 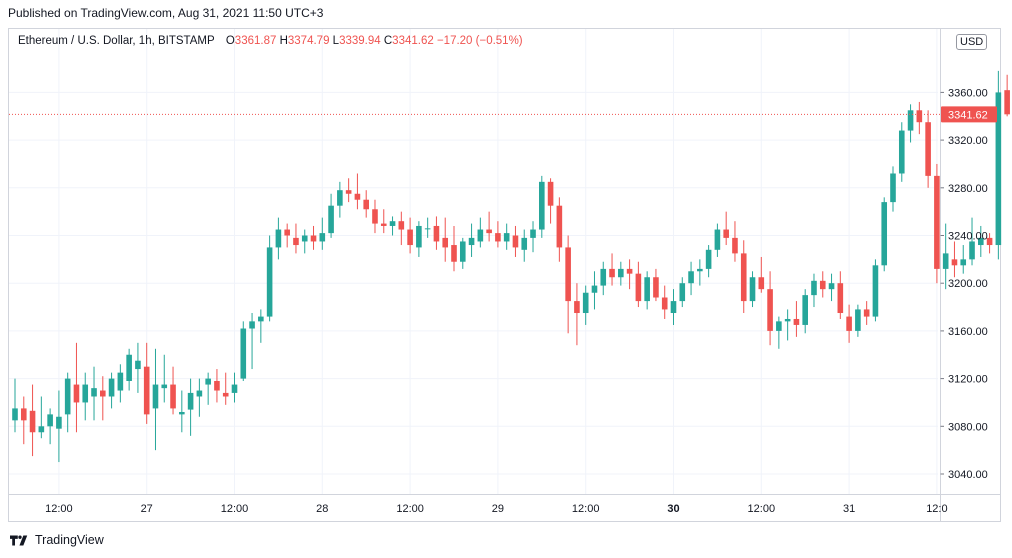 I want to click on x-tick-label: 30, so click(x=673, y=509).